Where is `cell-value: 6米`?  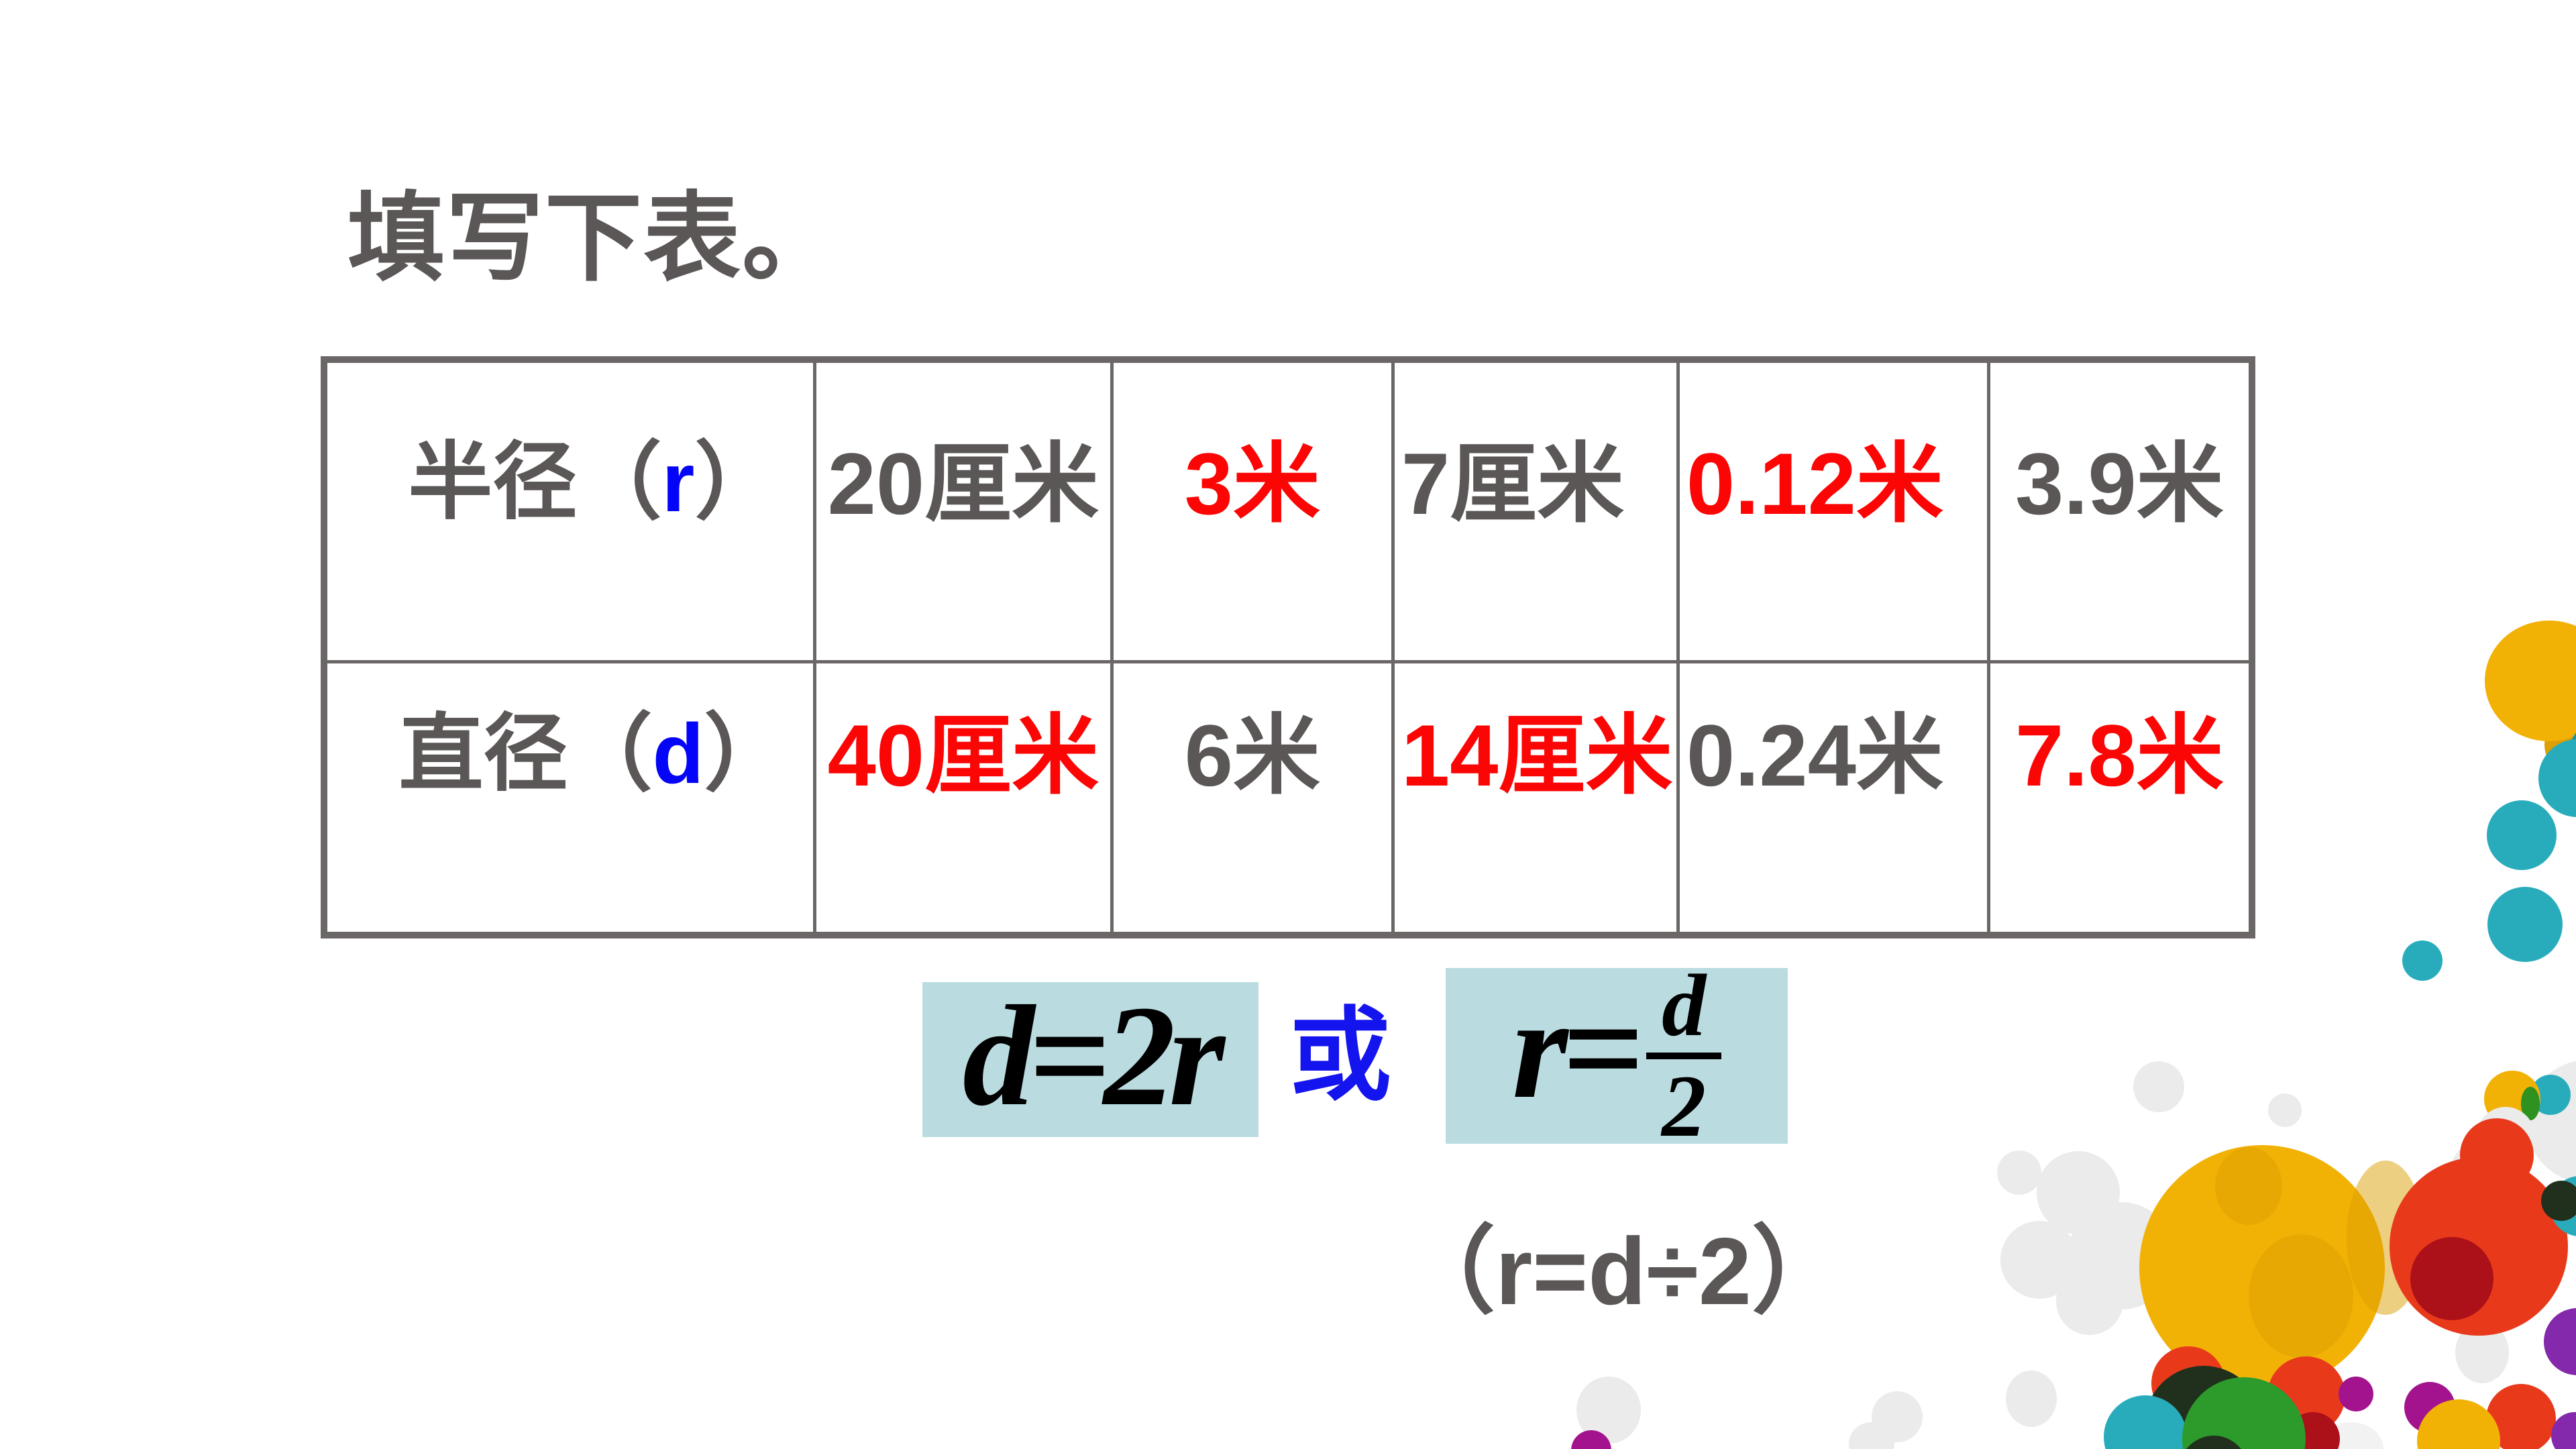
cell-value: 6米 is located at coordinates (1252, 755).